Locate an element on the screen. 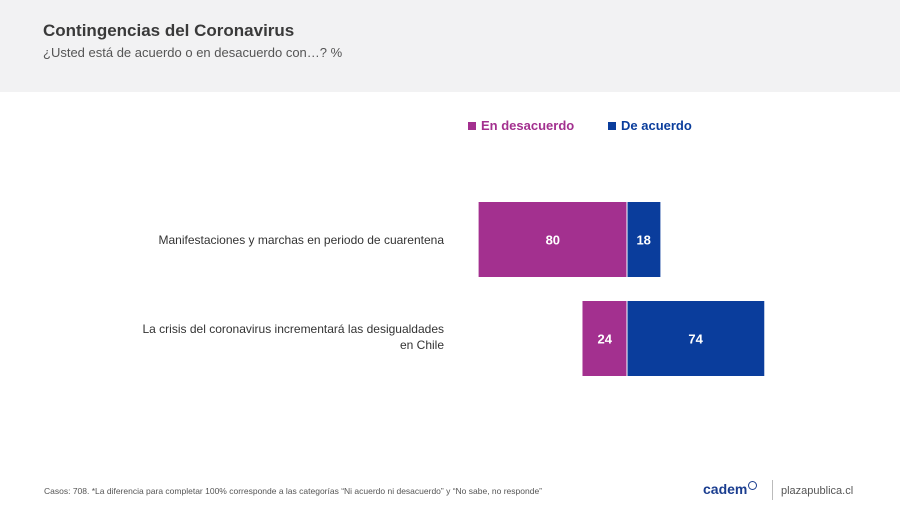 This screenshot has height=510, width=900. page-title: Contingencias del Coronavirus is located at coordinates (169, 30).